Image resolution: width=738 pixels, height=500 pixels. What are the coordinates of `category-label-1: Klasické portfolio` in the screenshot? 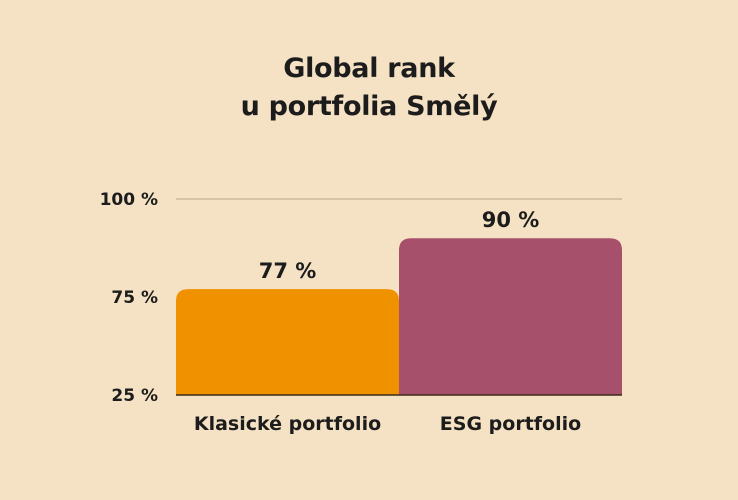 It's located at (287, 424).